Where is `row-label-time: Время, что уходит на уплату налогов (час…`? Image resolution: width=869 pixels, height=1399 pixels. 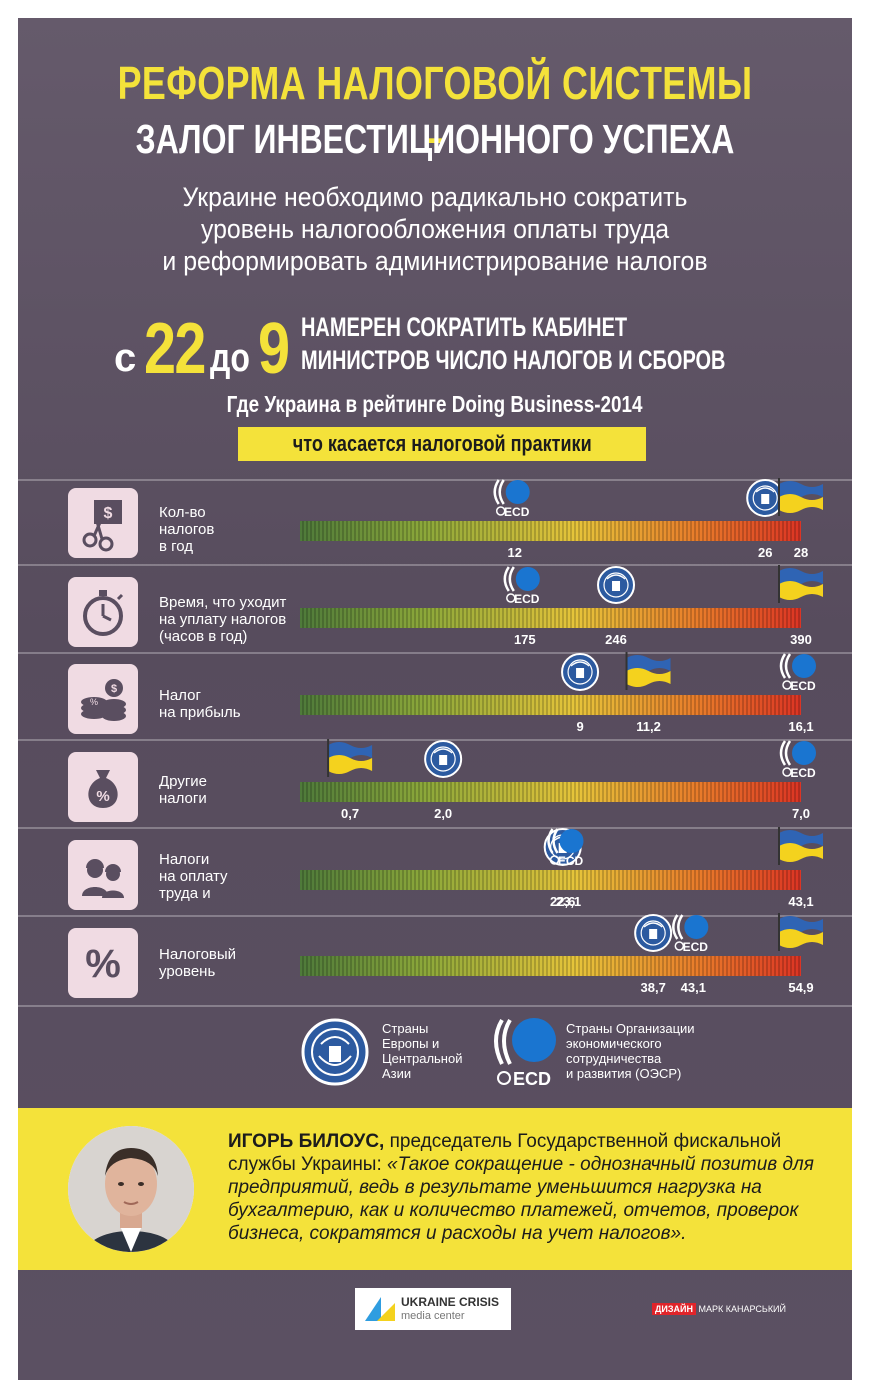 row-label-time: Время, что уходит на уплату налогов (час… is located at coordinates (222, 619).